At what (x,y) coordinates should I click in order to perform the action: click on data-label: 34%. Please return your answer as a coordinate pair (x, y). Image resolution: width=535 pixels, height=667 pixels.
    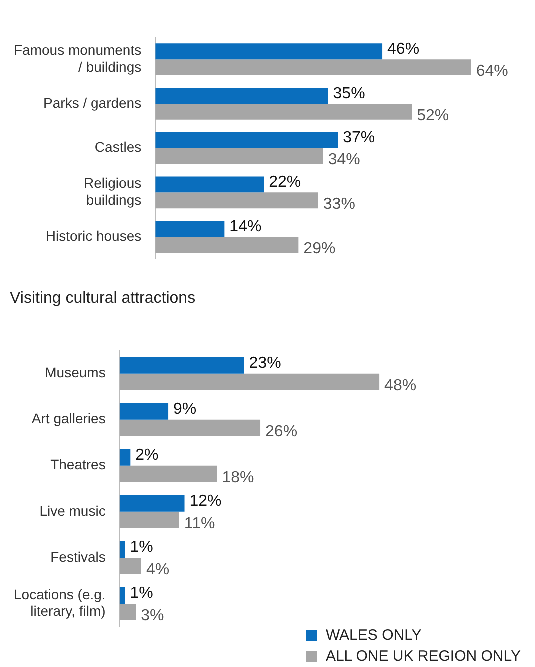
    Looking at the image, I should click on (344, 160).